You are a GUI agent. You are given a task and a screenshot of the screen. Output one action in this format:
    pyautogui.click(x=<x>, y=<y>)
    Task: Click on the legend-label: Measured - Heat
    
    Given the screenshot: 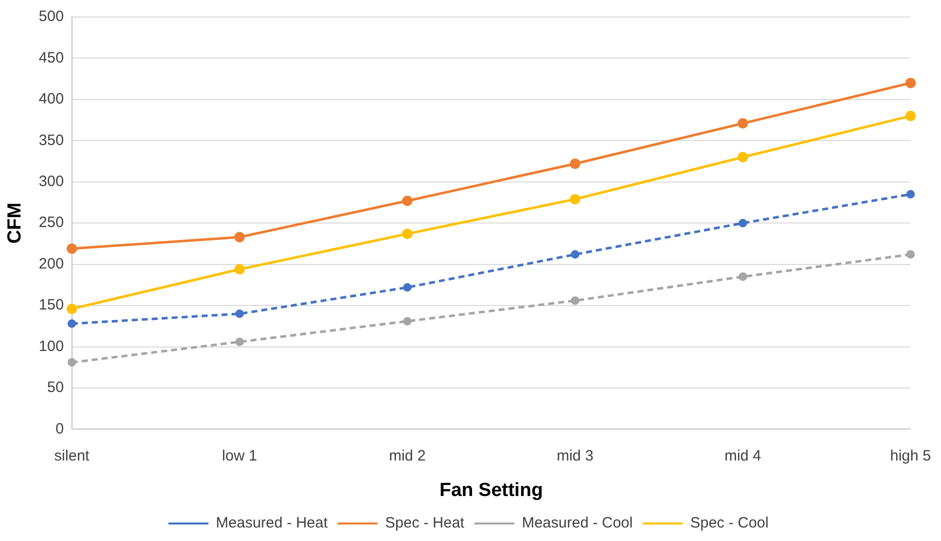 What is the action you would take?
    pyautogui.click(x=272, y=523)
    